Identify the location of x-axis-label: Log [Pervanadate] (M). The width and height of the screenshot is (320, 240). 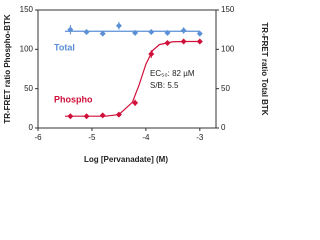
(126, 159).